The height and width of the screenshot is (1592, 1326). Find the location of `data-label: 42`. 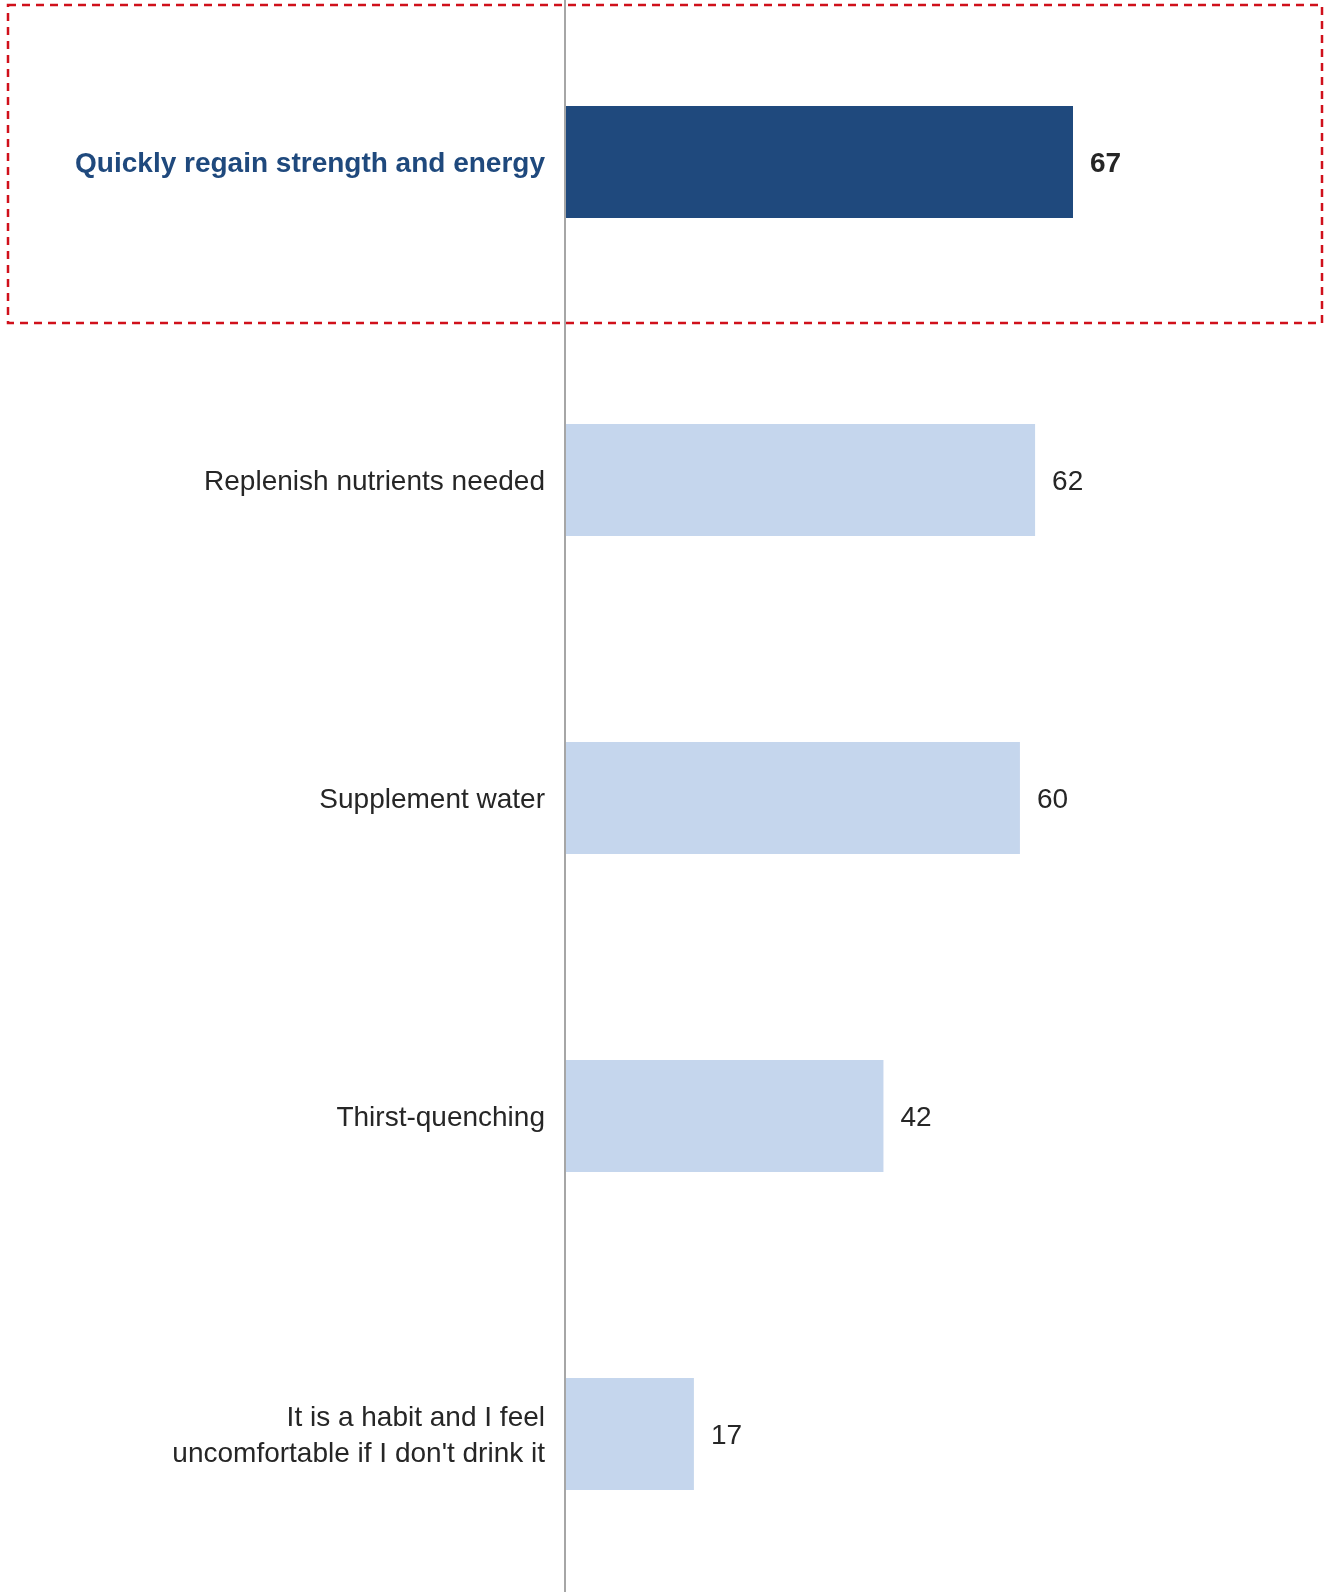

data-label: 42 is located at coordinates (916, 1116).